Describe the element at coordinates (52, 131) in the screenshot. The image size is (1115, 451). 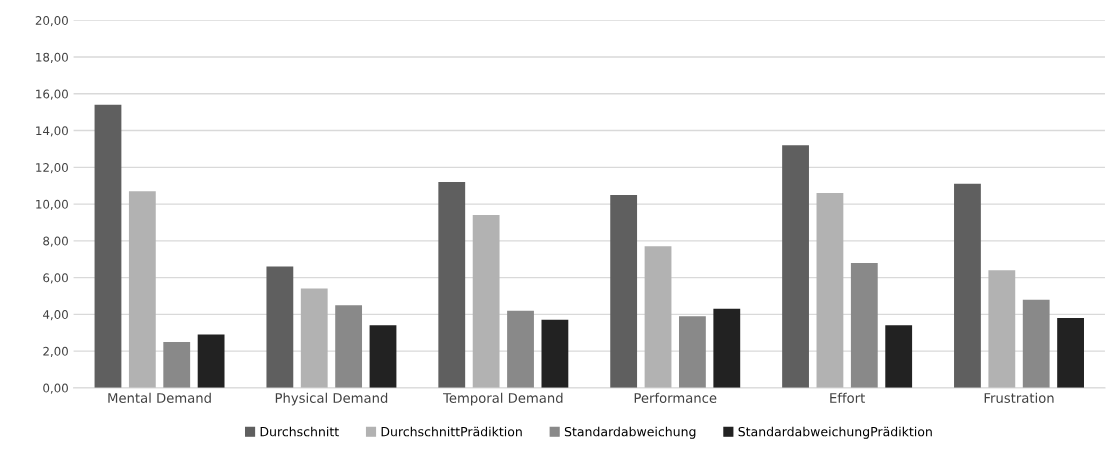
I see `y-tick-label: 14,00` at that location.